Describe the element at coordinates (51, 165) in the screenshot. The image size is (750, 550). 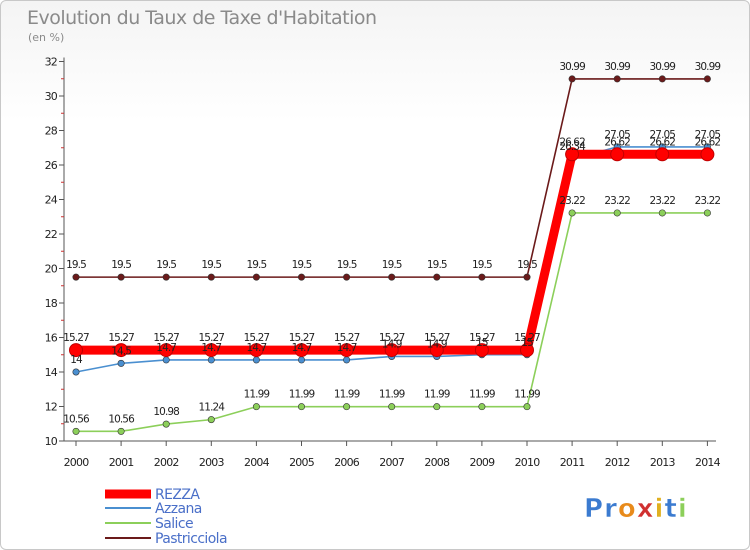
I see `y-tick-label: 26` at that location.